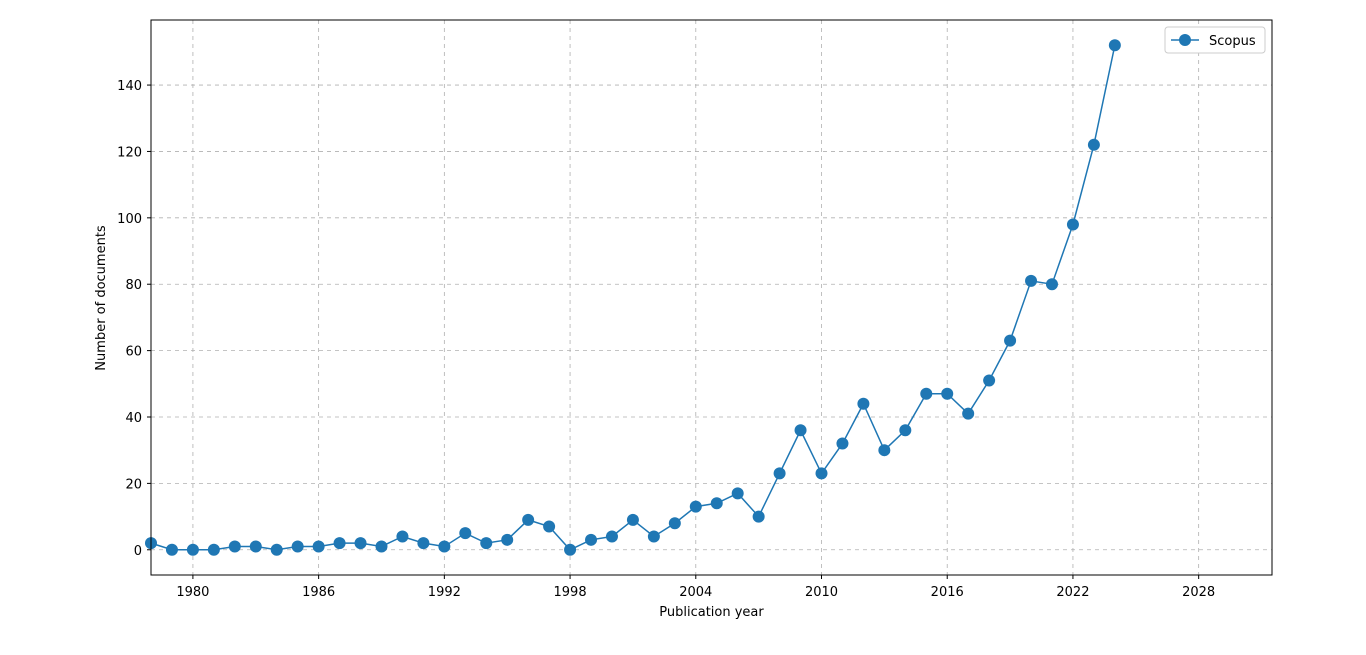 This screenshot has width=1366, height=655. Describe the element at coordinates (1232, 41) in the screenshot. I see `legend-label: Scopus` at that location.